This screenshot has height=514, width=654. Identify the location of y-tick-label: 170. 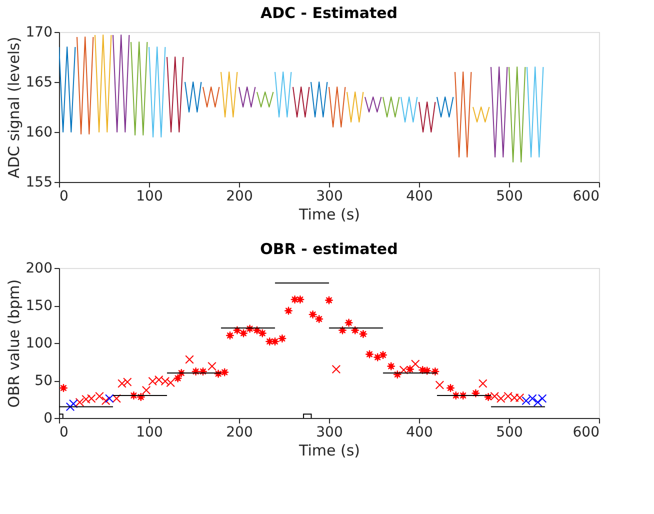
(39, 32).